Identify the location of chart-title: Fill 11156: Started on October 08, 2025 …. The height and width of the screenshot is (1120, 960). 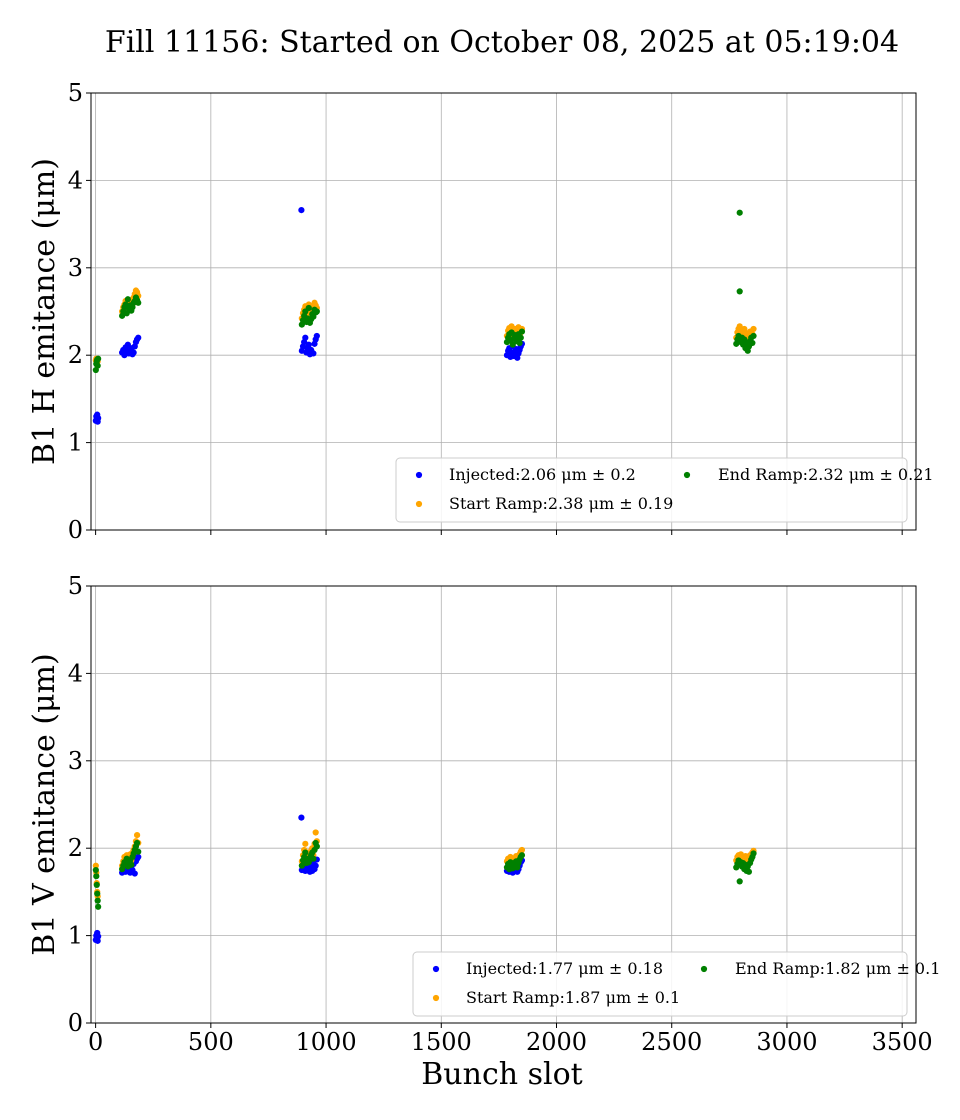
(502, 42).